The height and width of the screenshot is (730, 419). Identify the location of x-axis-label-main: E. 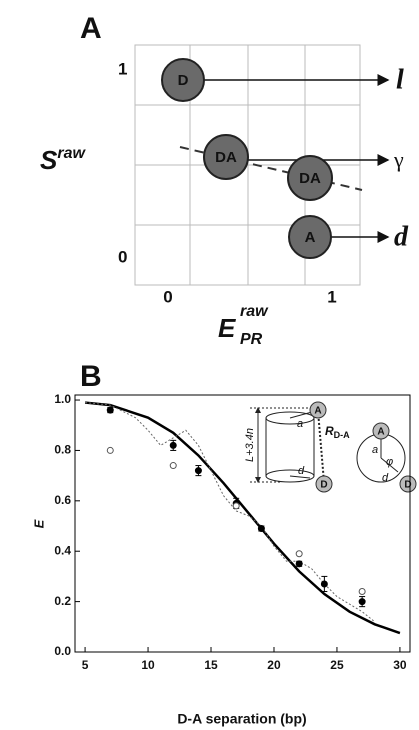
(227, 328).